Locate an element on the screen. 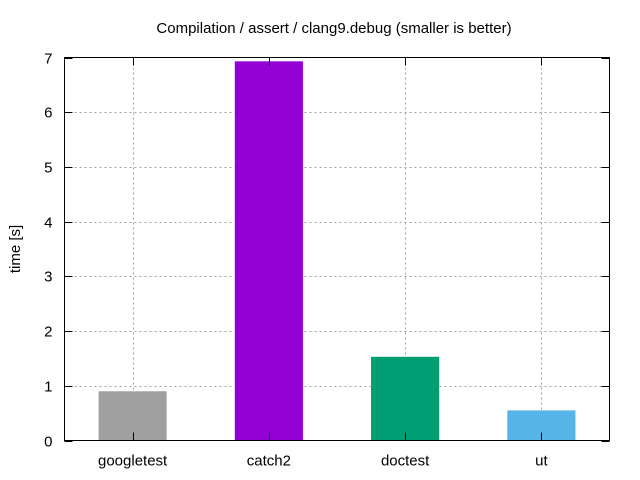  y-tick-label: 0 is located at coordinates (48, 442).